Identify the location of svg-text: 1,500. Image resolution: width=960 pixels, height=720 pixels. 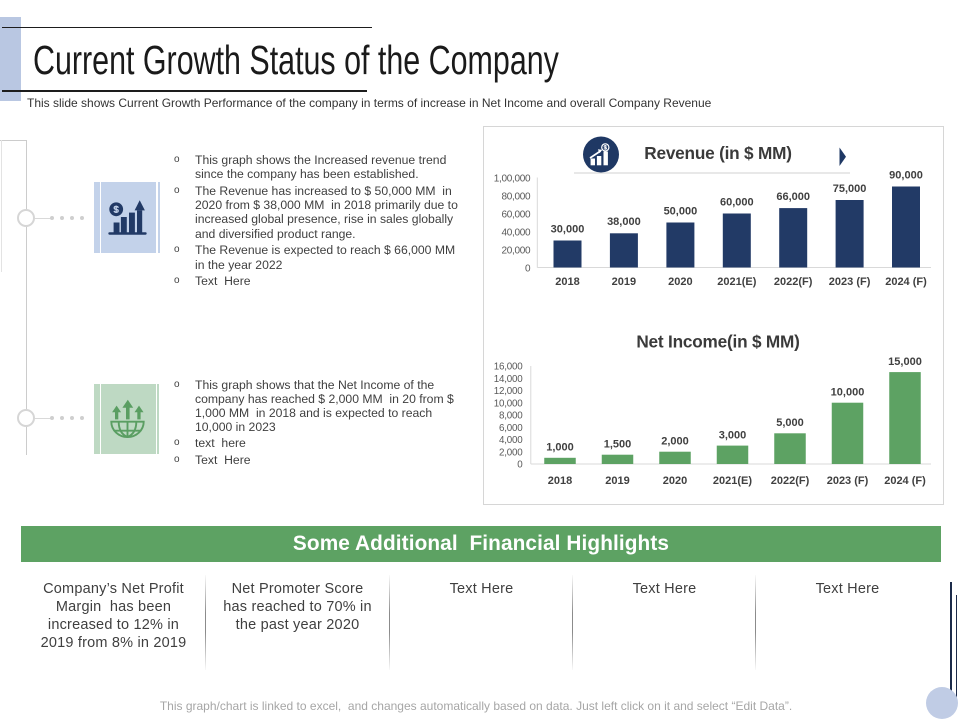
(618, 445).